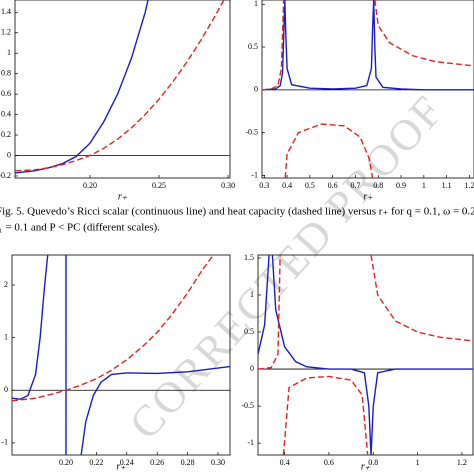 The image size is (474, 475). I want to click on y-tick-label: 0.8, so click(6, 72).